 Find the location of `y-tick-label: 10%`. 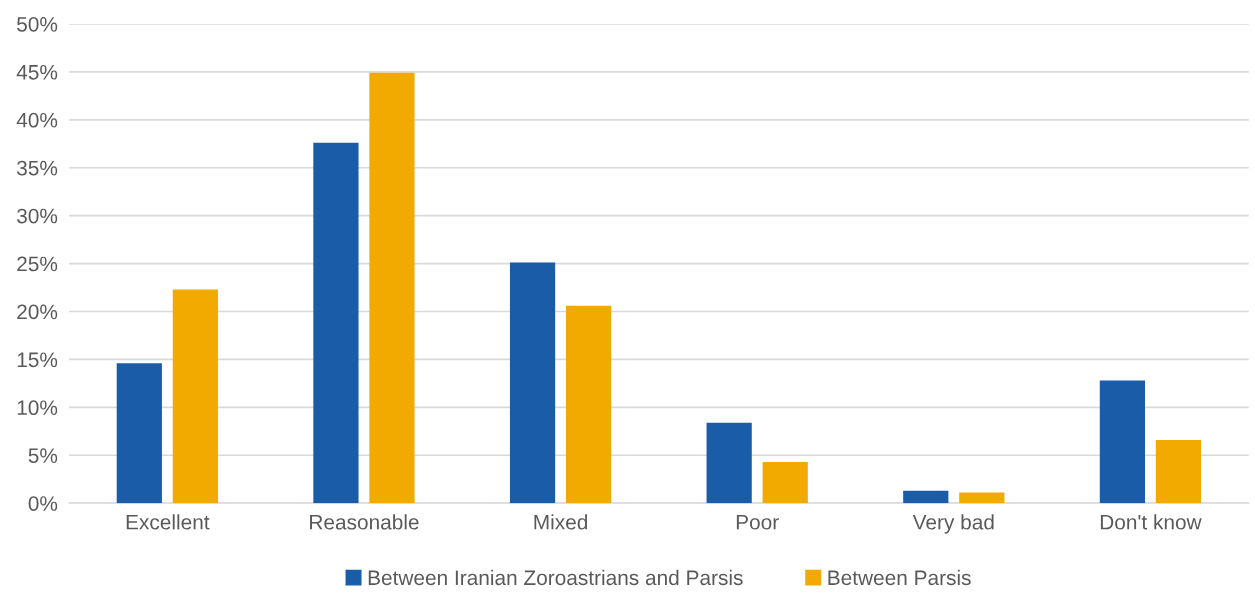

y-tick-label: 10% is located at coordinates (37, 408).